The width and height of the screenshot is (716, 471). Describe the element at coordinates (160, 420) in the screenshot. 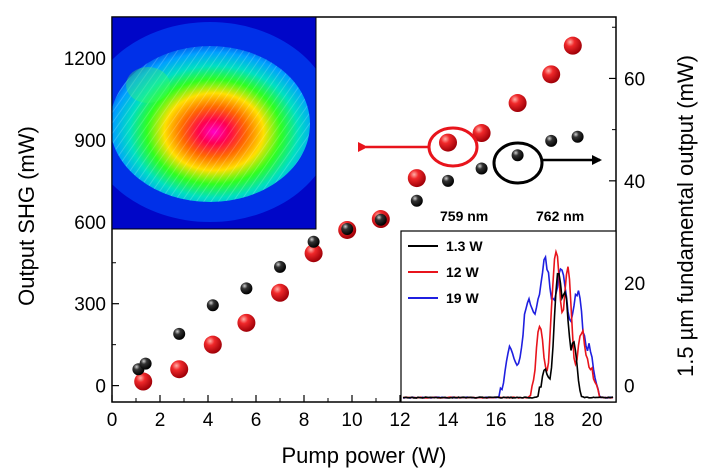

I see `x-tick-label: 2` at that location.